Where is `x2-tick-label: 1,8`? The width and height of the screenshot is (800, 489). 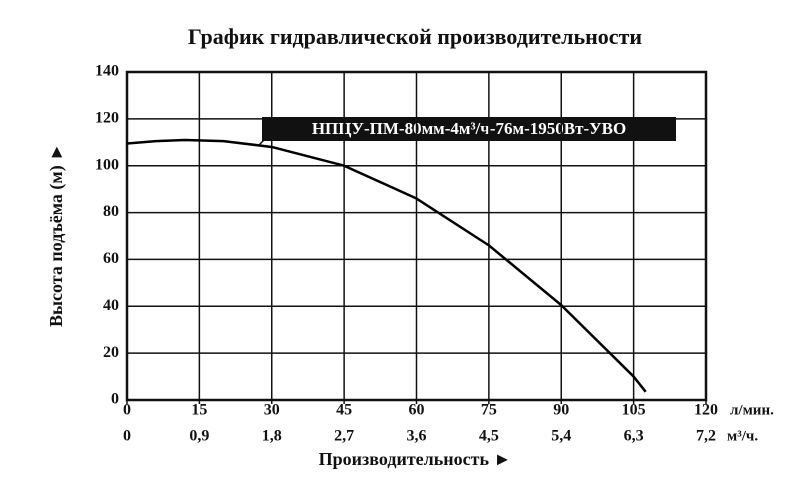 x2-tick-label: 1,8 is located at coordinates (272, 436).